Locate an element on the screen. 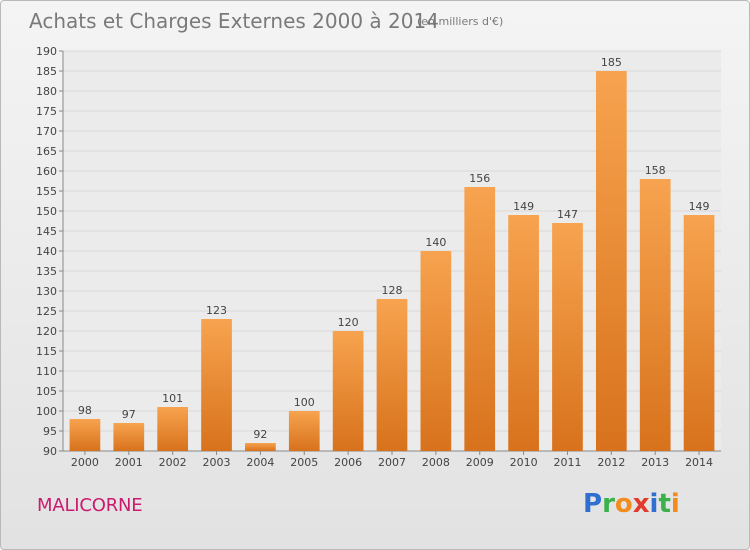 This screenshot has width=750, height=550. bar-2003 is located at coordinates (216, 385).